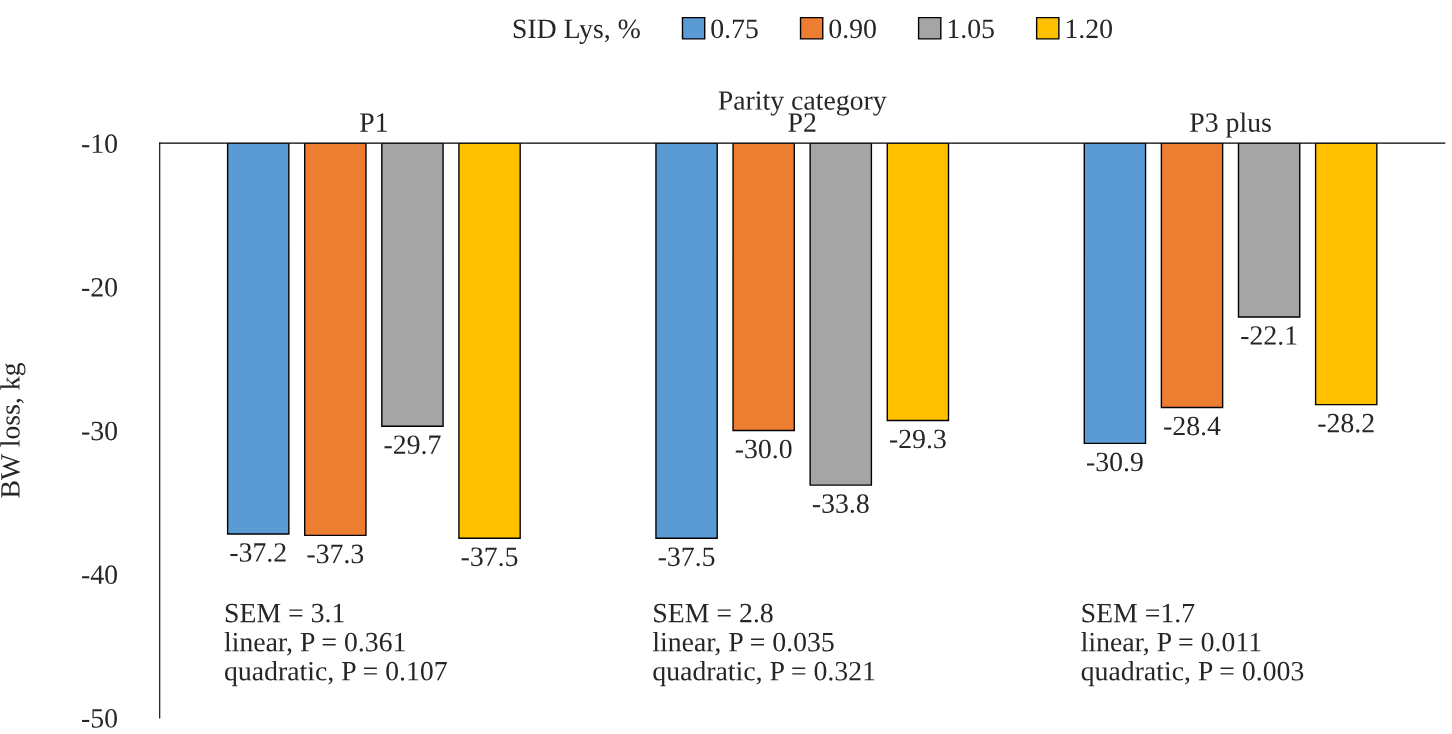  Describe the element at coordinates (1192, 426) in the screenshot. I see `data-label: -28.4` at that location.